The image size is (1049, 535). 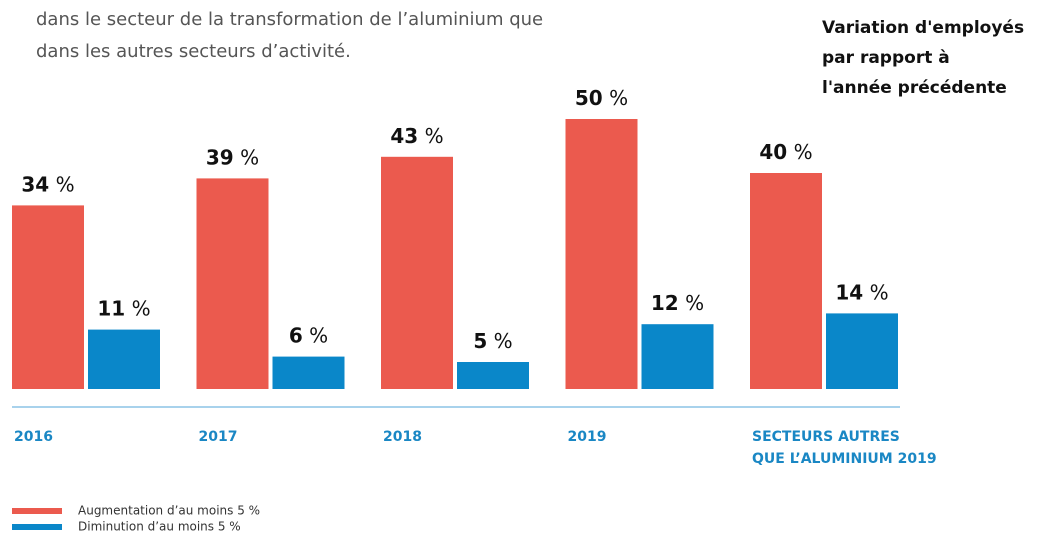 What do you see at coordinates (193, 51) in the screenshot?
I see `intro-line: dans les autres secteurs d’activité.` at bounding box center [193, 51].